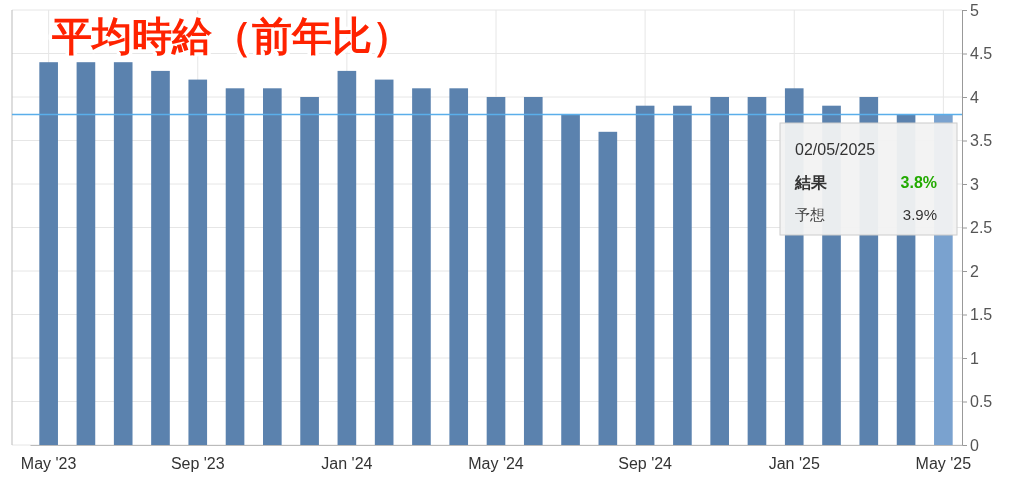 This screenshot has height=494, width=1024. I want to click on y-tick-label: 3, so click(974, 184).